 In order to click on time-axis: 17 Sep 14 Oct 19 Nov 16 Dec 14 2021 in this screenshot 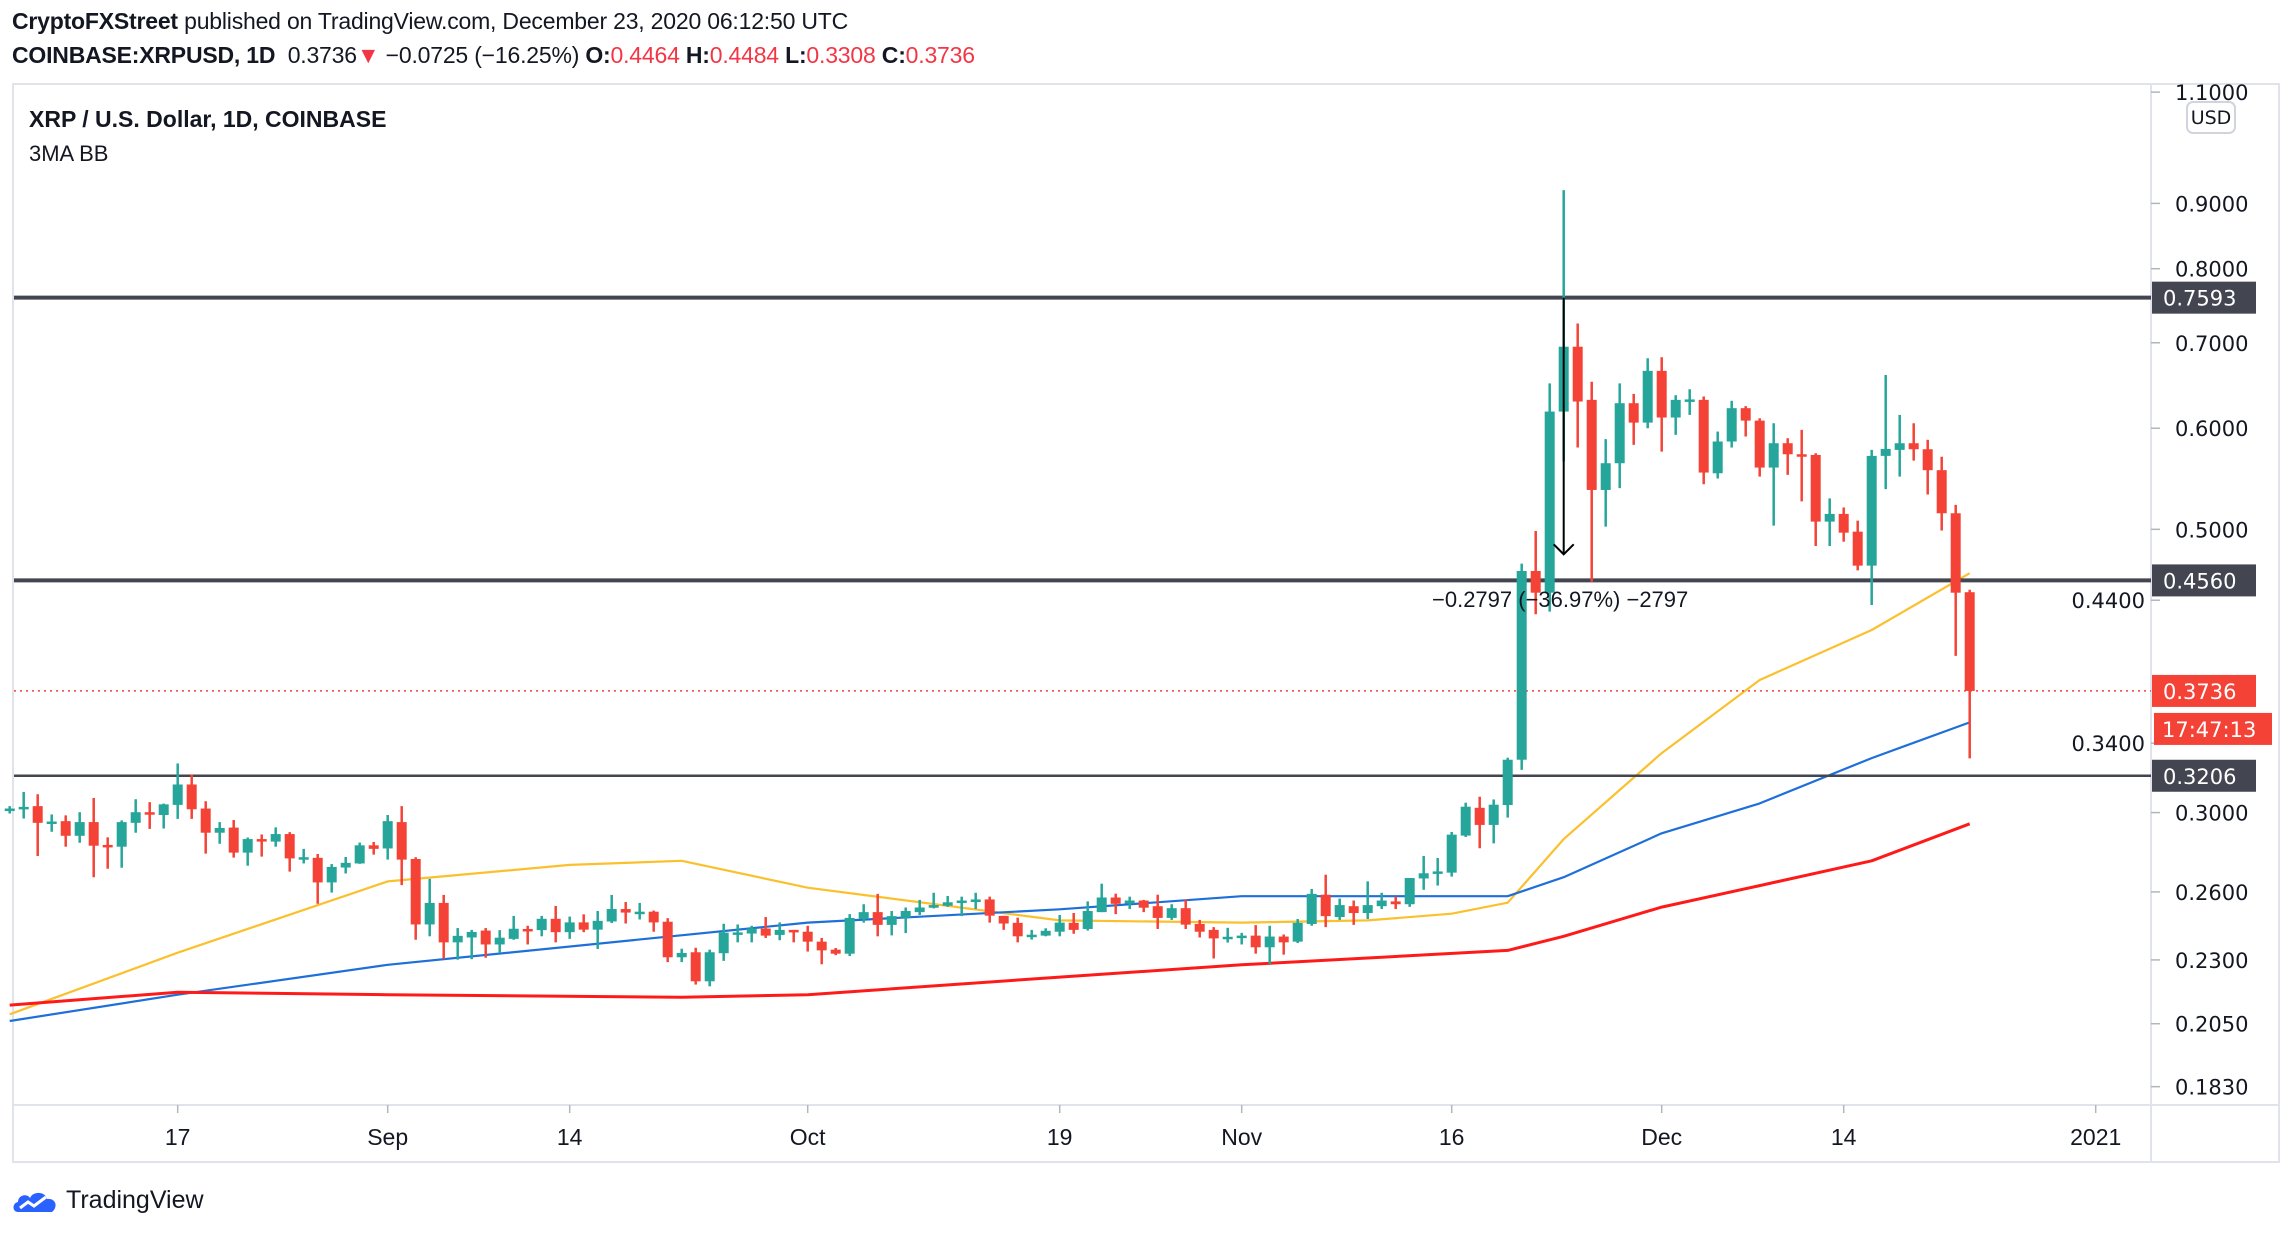, I will do `click(1143, 1127)`.